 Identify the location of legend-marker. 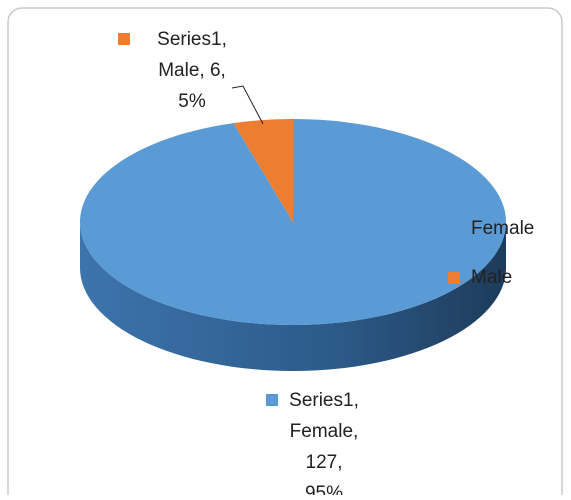
(454, 278).